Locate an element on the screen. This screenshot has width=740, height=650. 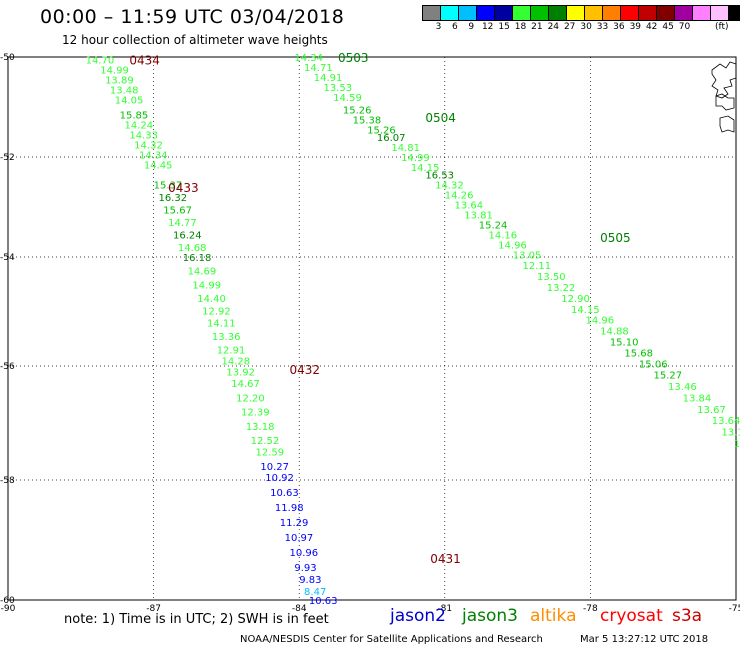
swh-value: 14.33 is located at coordinates (143, 136).